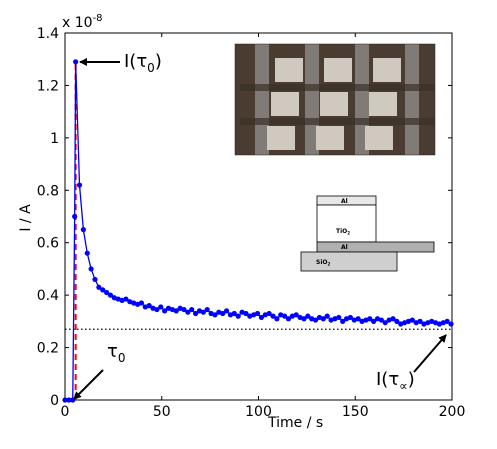 Image resolution: width=497 pixels, height=449 pixels. What do you see at coordinates (295, 423) in the screenshot?
I see `x-axis-label: Time / s` at bounding box center [295, 423].